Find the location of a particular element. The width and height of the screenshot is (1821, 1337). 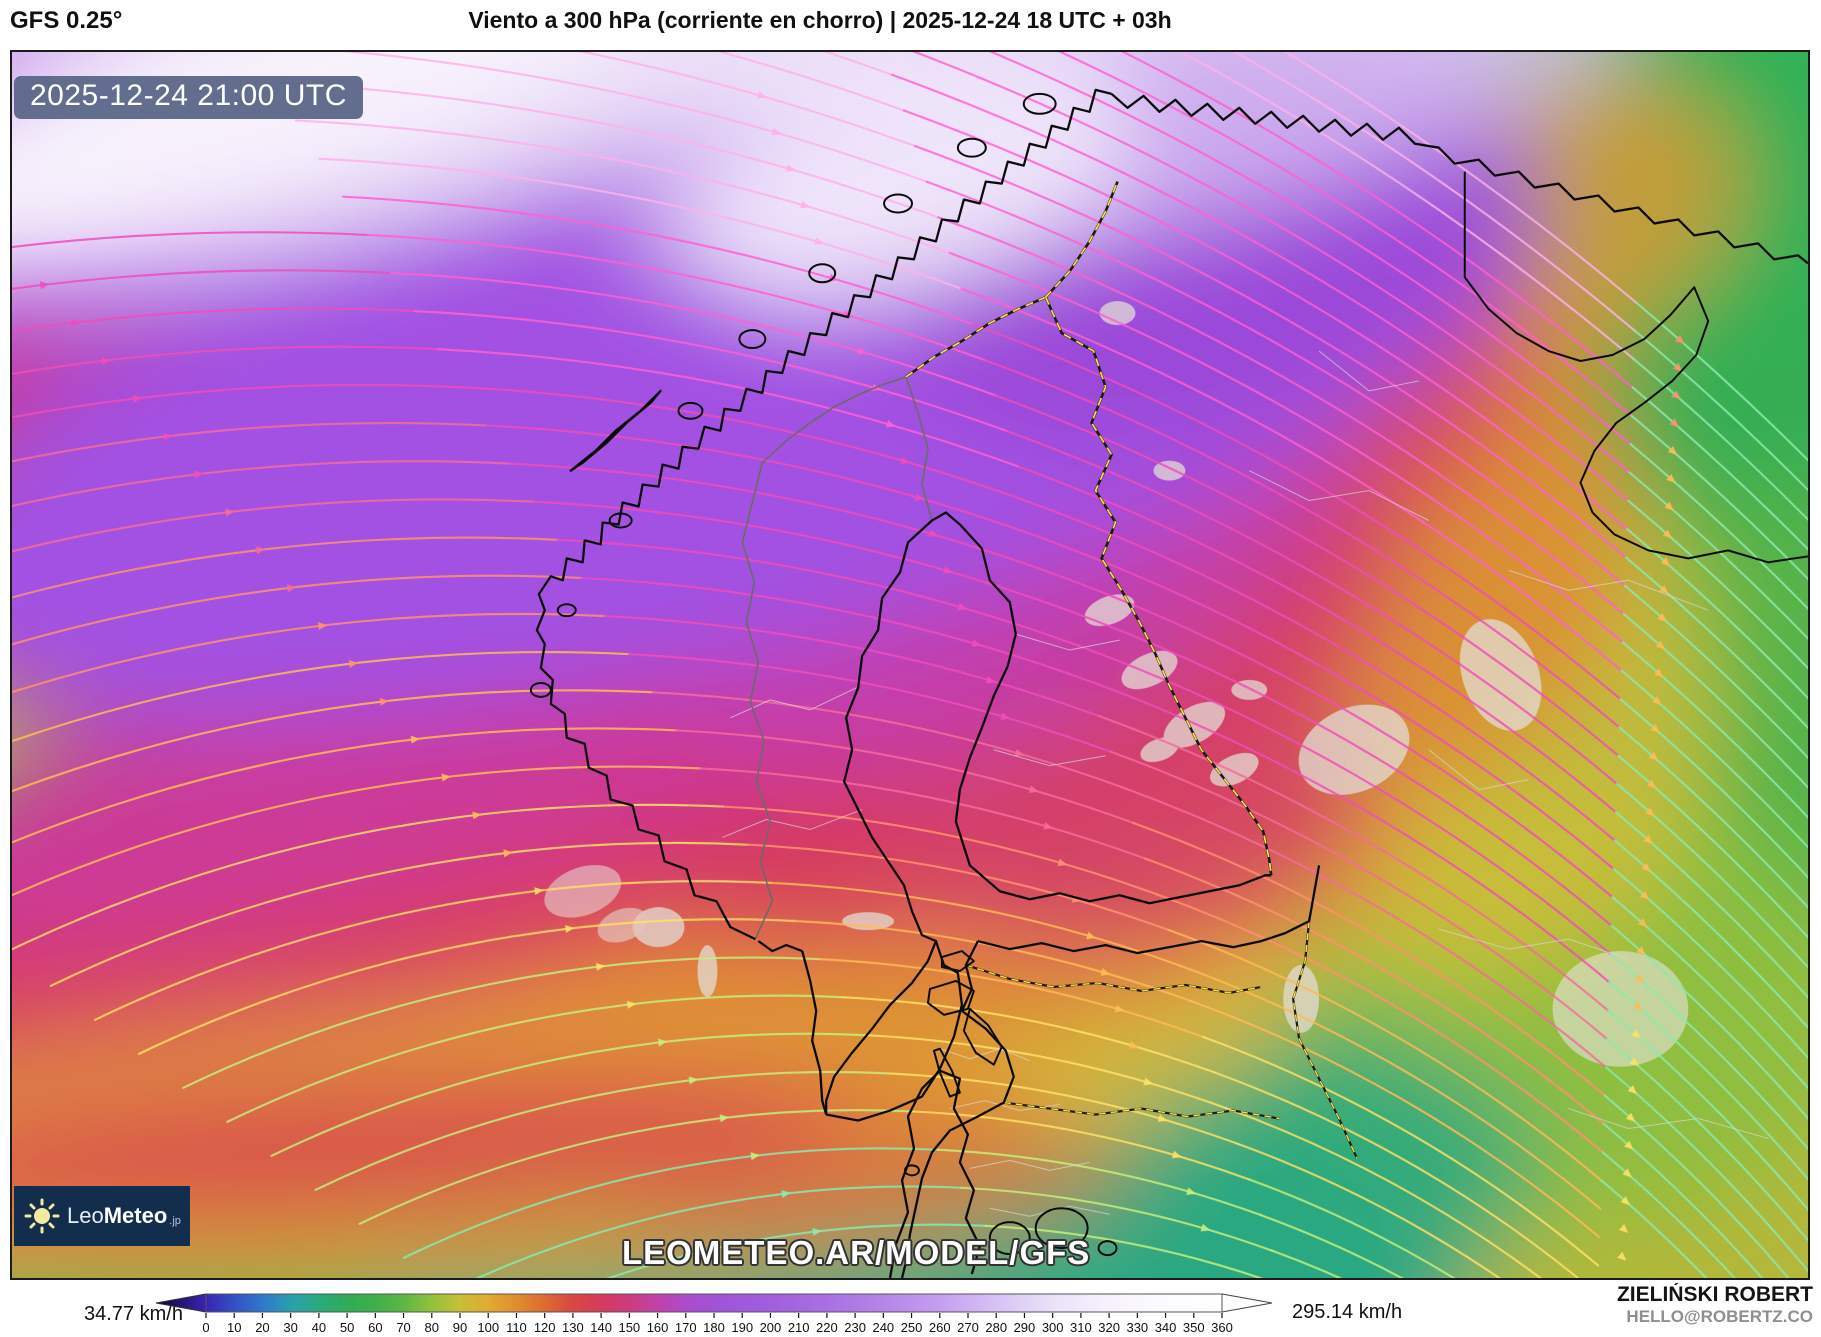

svg-text: 20 is located at coordinates (262, 1327).